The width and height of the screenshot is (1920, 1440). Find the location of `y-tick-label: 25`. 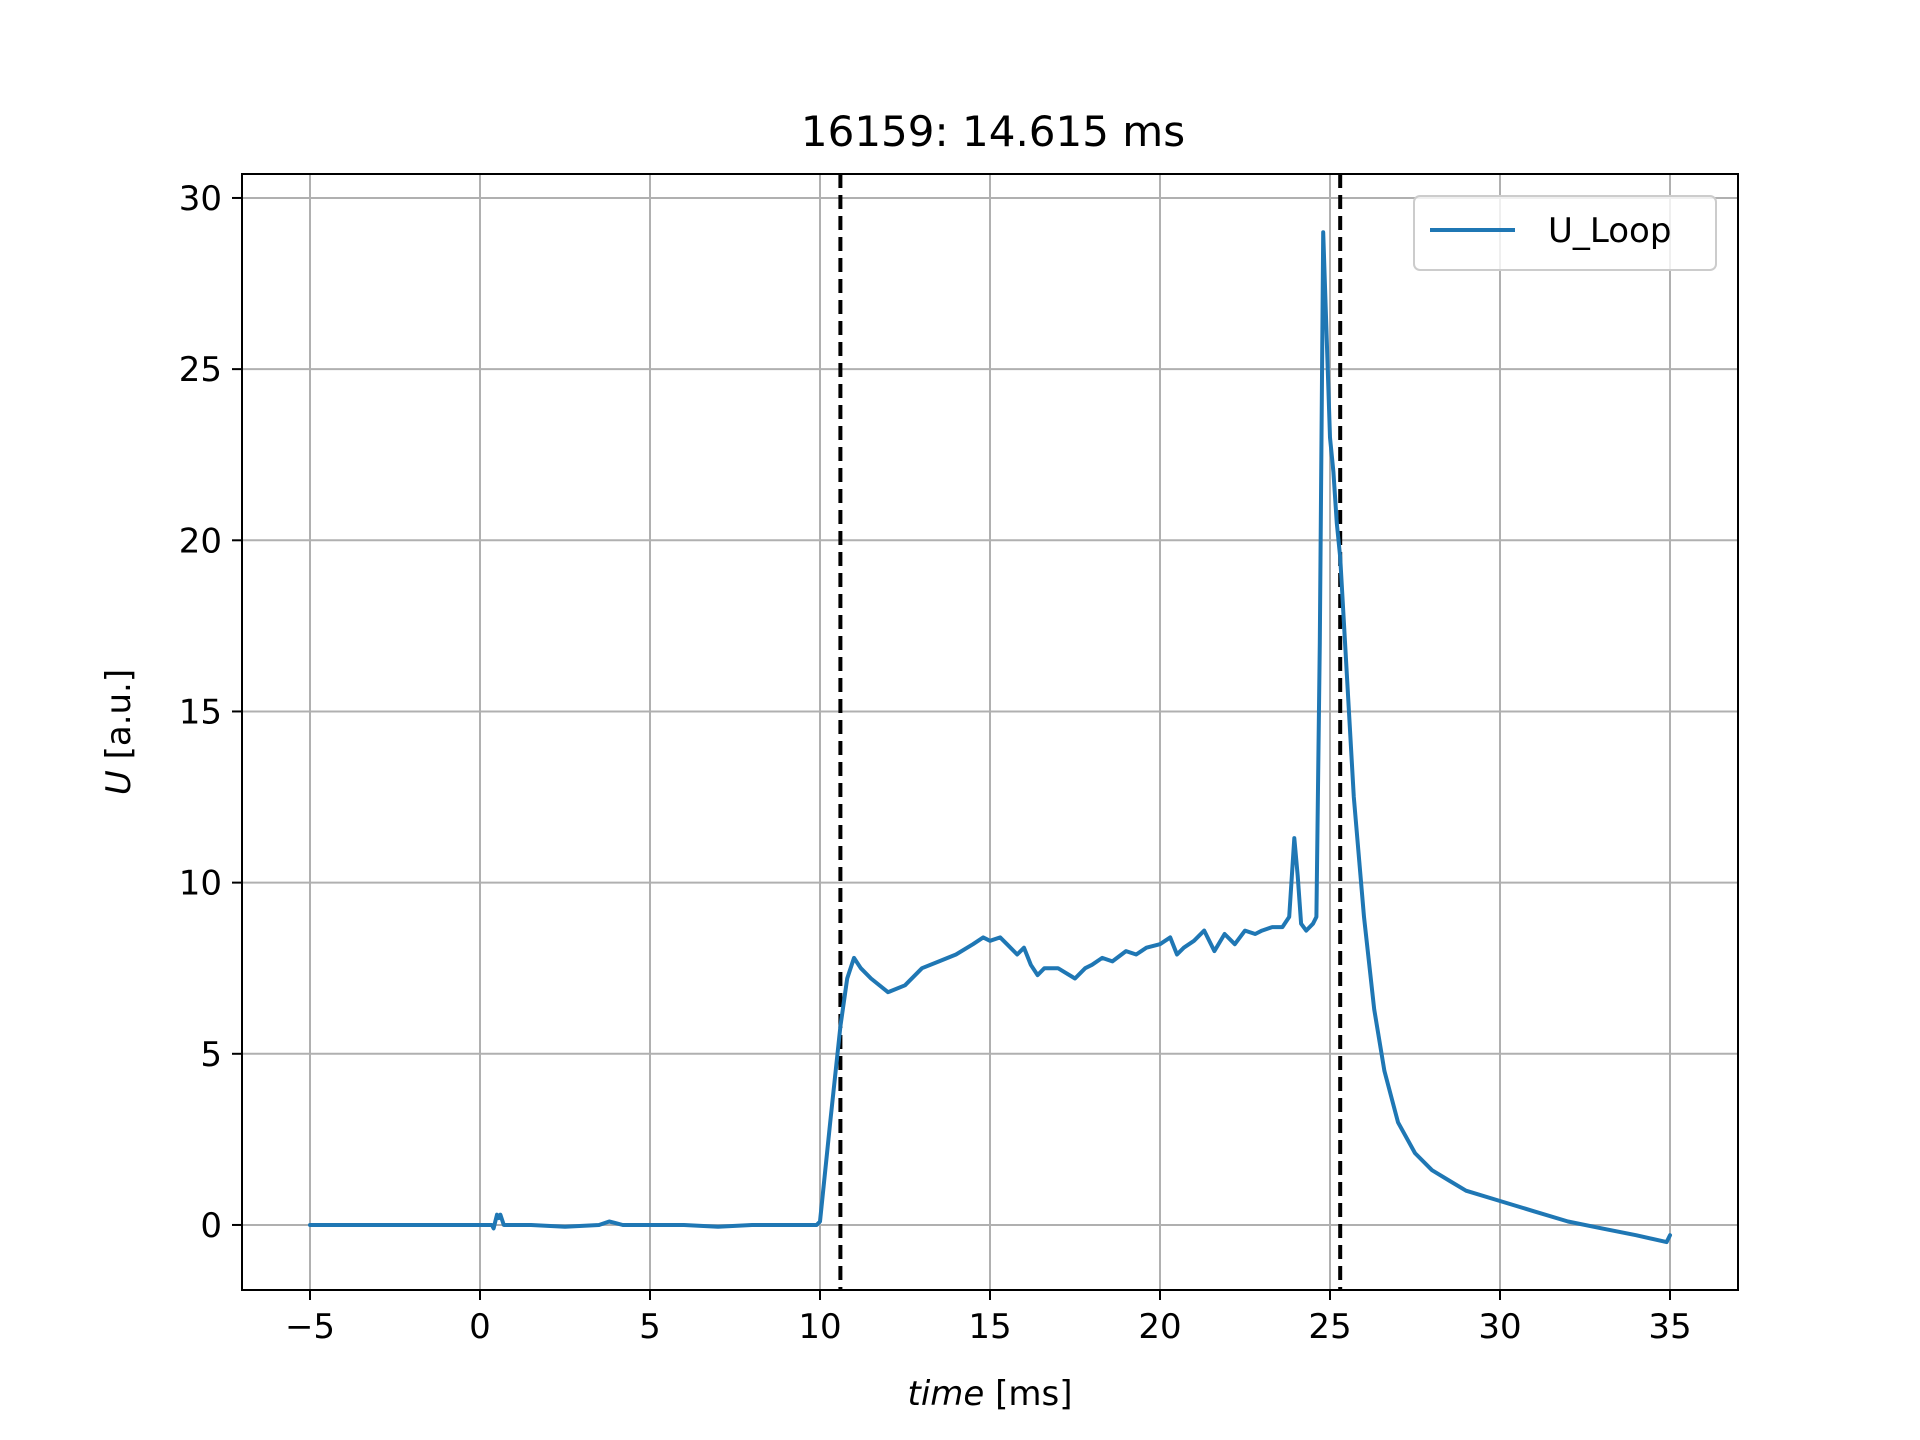

y-tick-label: 25 is located at coordinates (200, 370).